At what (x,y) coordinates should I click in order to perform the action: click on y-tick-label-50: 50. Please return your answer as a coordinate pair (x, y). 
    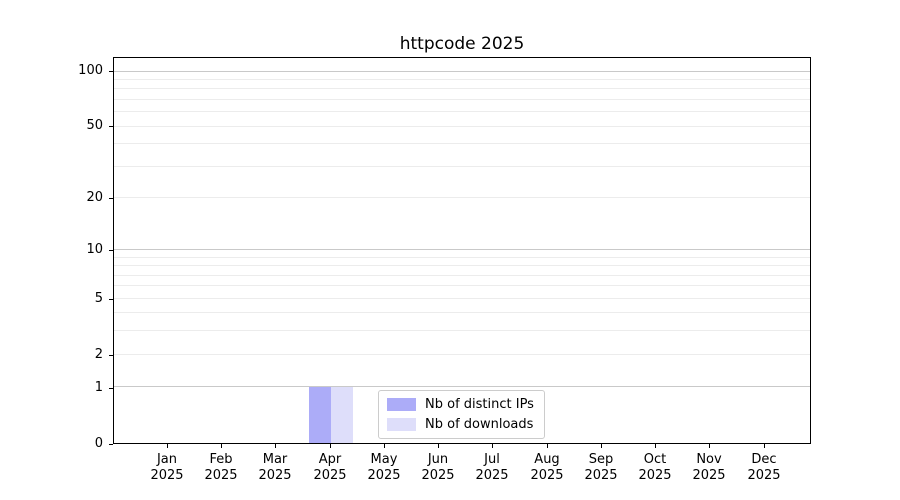
    Looking at the image, I should click on (94, 125).